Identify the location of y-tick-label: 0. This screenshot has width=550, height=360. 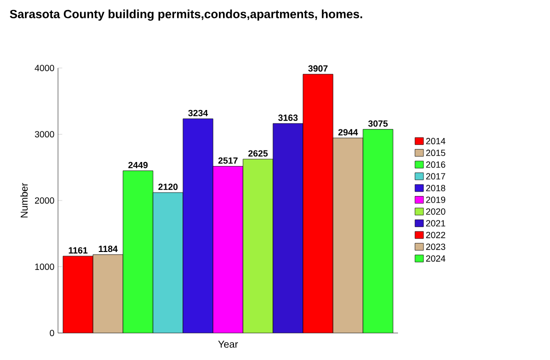
(52, 333).